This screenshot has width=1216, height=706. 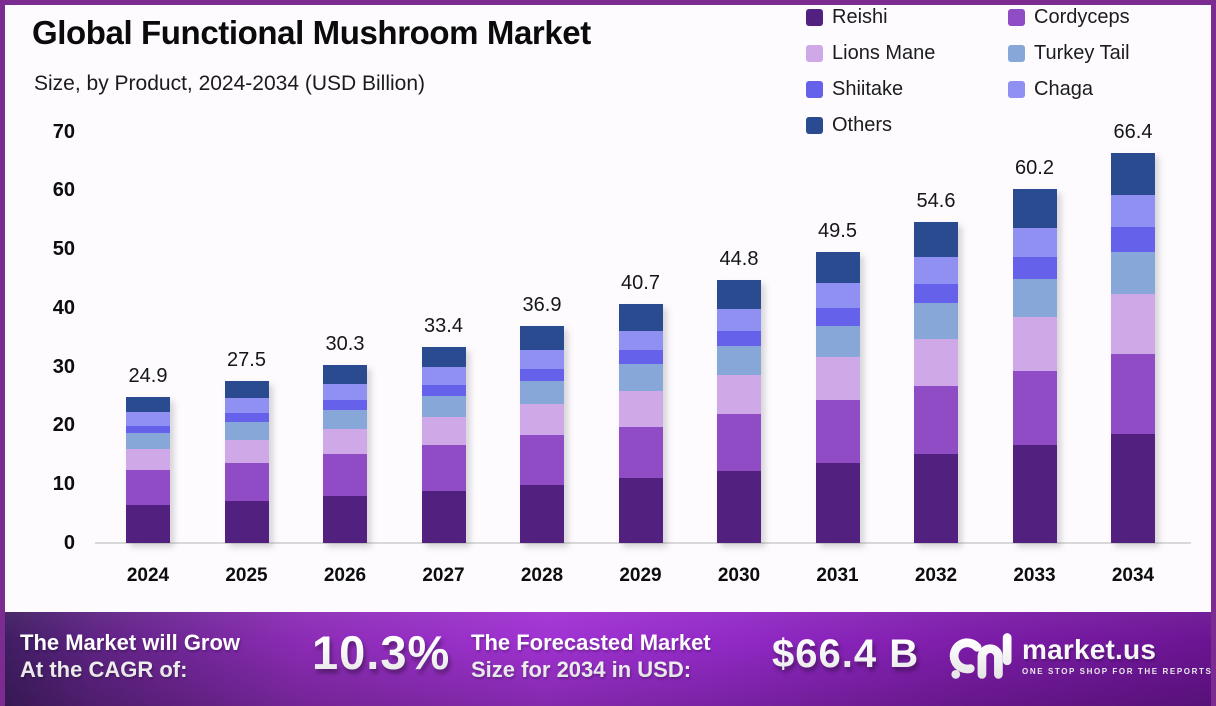 I want to click on bar-segment-2032-others, so click(x=936, y=240).